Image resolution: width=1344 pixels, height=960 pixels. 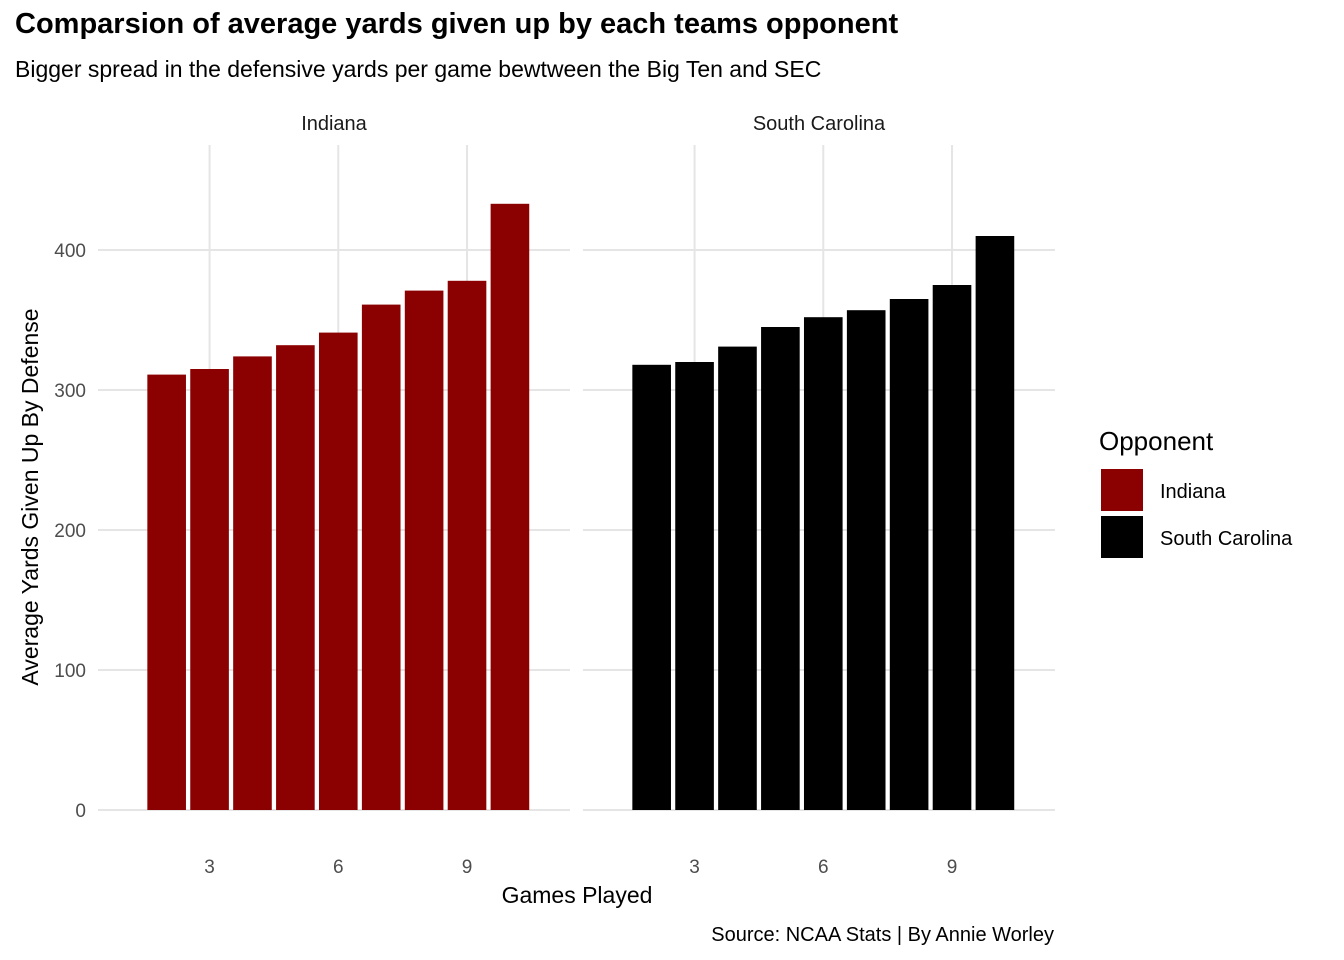 I want to click on chart-caption: Source: NCAA Stats | By Annie Worley, so click(x=882, y=935).